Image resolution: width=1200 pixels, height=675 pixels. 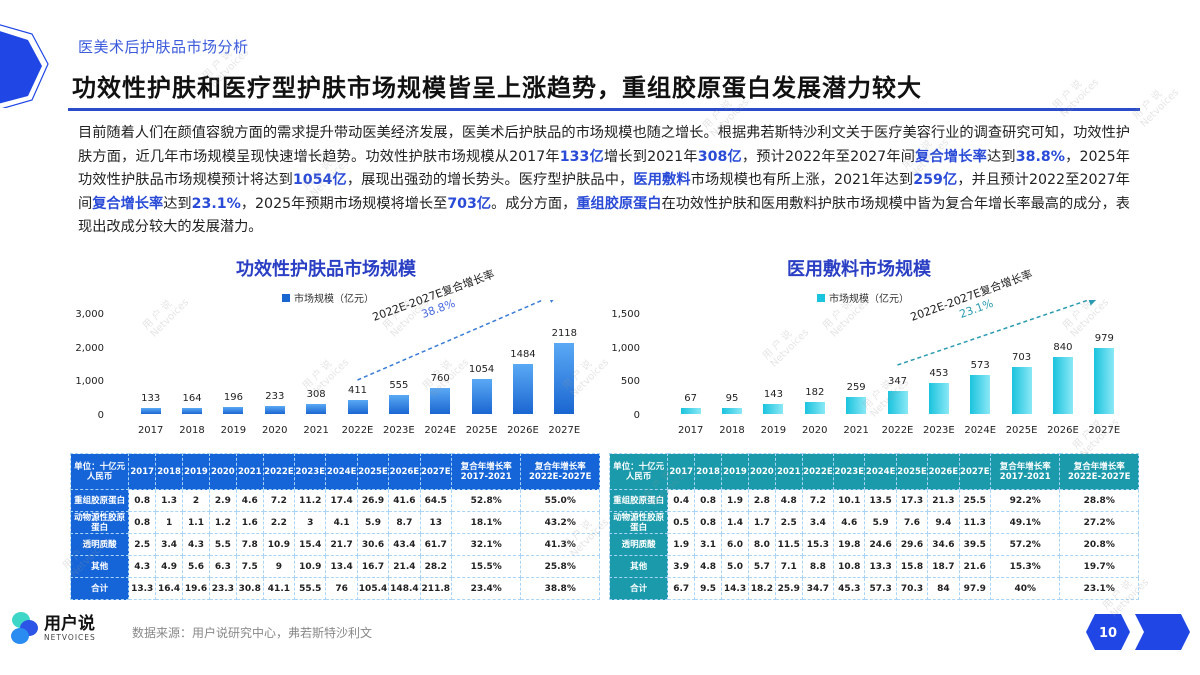 What do you see at coordinates (222, 544) in the screenshot?
I see `table-cell: 5.5` at bounding box center [222, 544].